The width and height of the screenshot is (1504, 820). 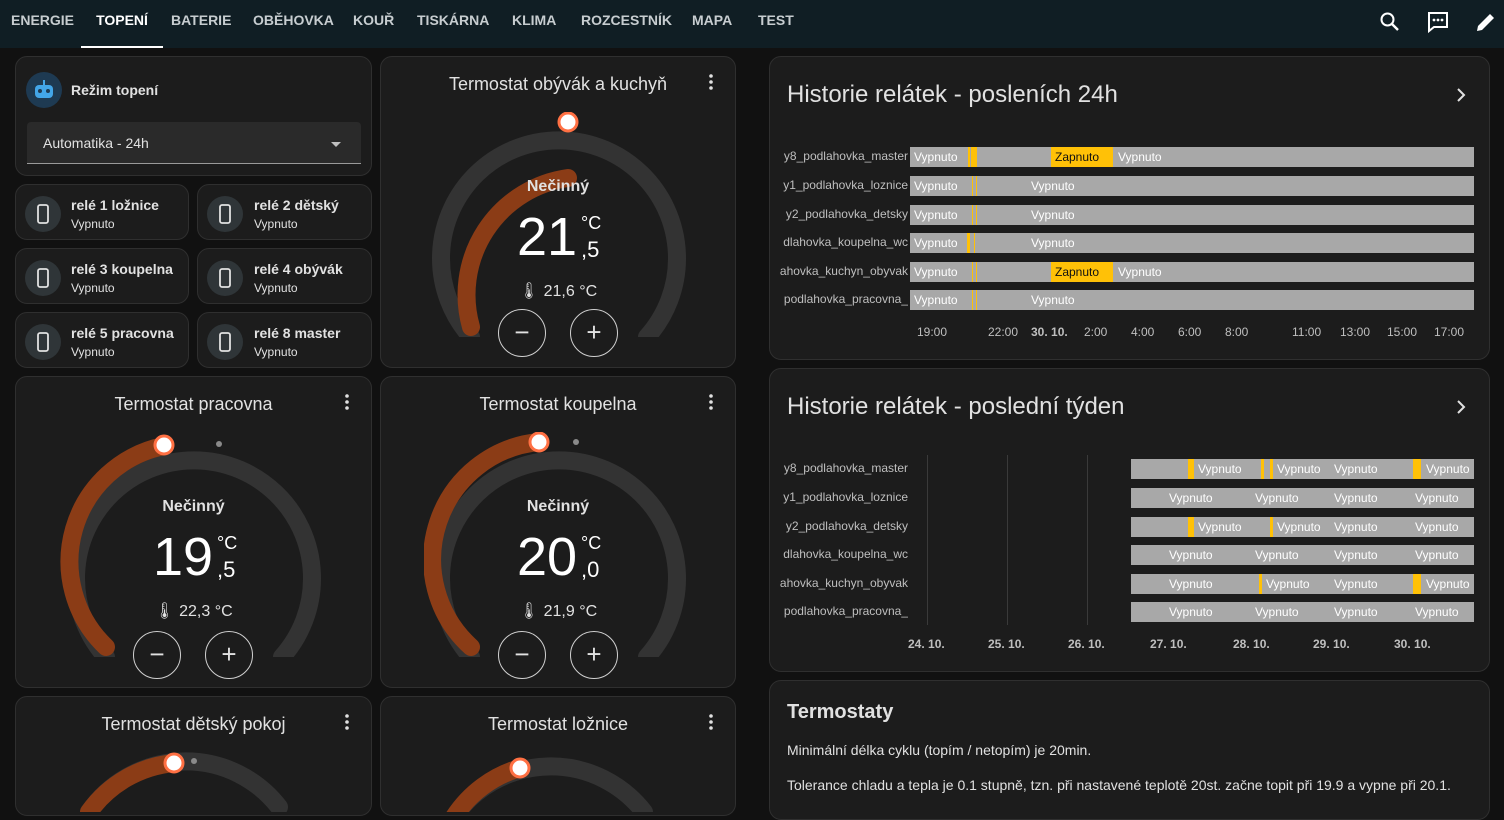 What do you see at coordinates (1438, 22) in the screenshot?
I see `assist-icon` at bounding box center [1438, 22].